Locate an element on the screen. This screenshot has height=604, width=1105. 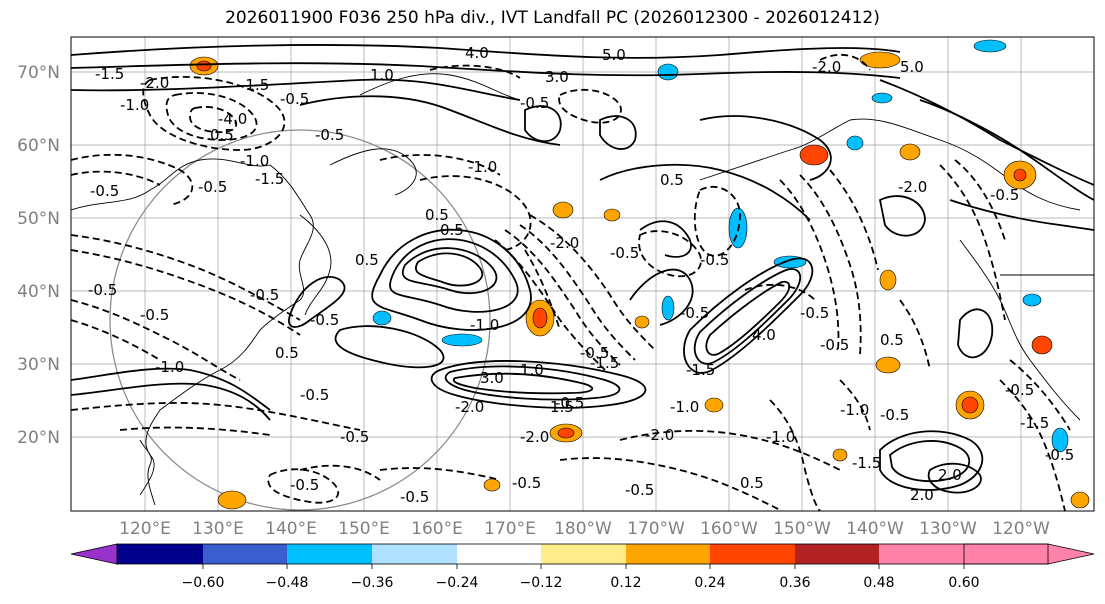
colorbar-tick-label: 0.48 is located at coordinates (878, 583).